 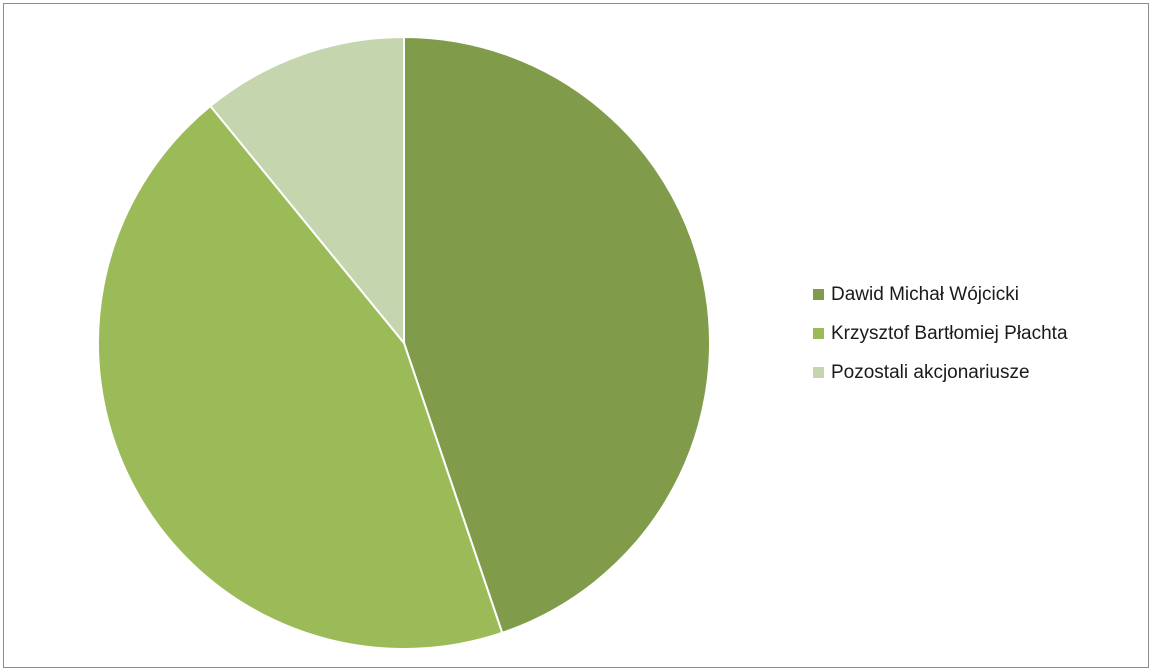 What do you see at coordinates (307, 190) in the screenshot?
I see `pie-slice-pozostali` at bounding box center [307, 190].